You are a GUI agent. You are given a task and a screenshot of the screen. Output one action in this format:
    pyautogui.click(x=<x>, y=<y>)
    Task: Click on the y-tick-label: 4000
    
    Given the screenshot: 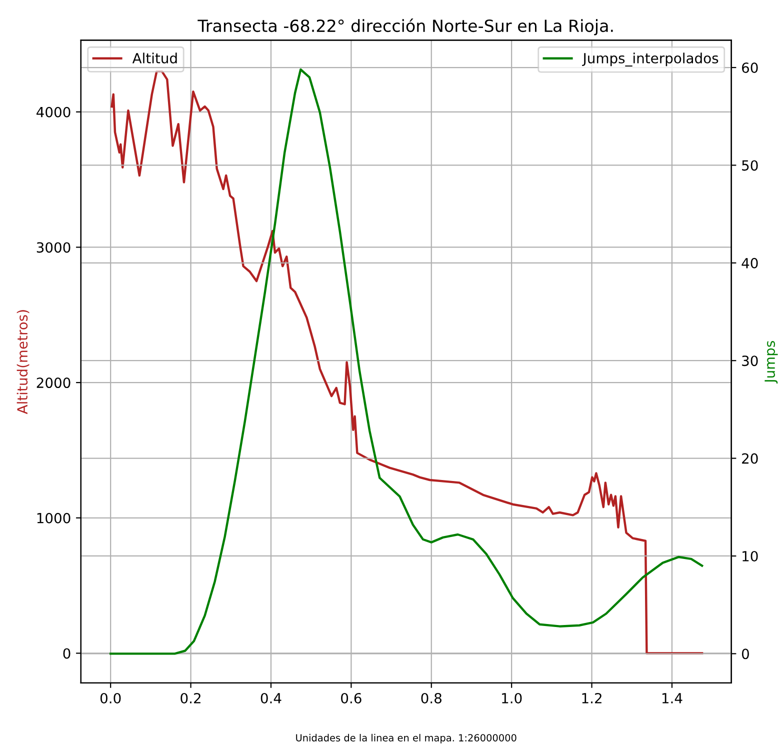 What is the action you would take?
    pyautogui.click(x=53, y=112)
    